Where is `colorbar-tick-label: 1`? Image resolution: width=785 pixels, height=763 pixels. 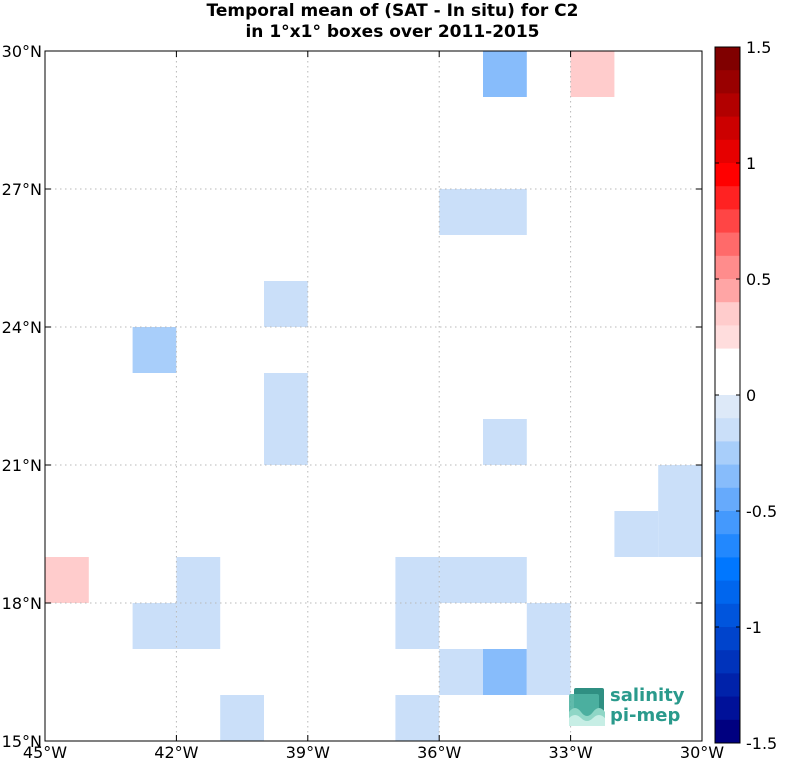 colorbar-tick-label: 1 is located at coordinates (751, 163).